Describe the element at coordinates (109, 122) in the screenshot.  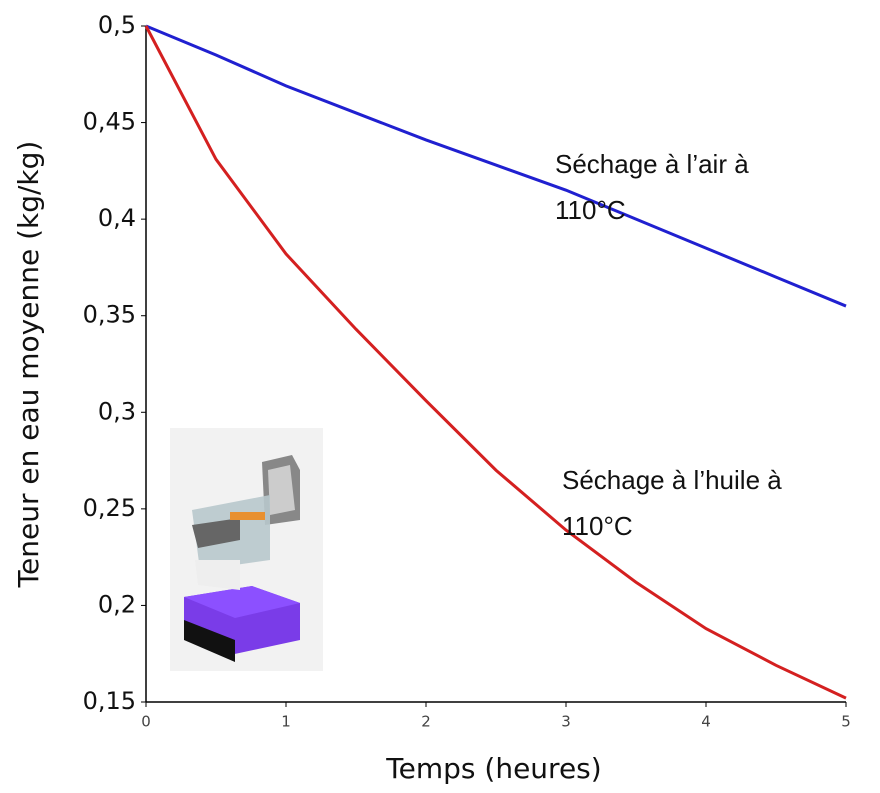
I see `y-tick-label: 0,45` at that location.